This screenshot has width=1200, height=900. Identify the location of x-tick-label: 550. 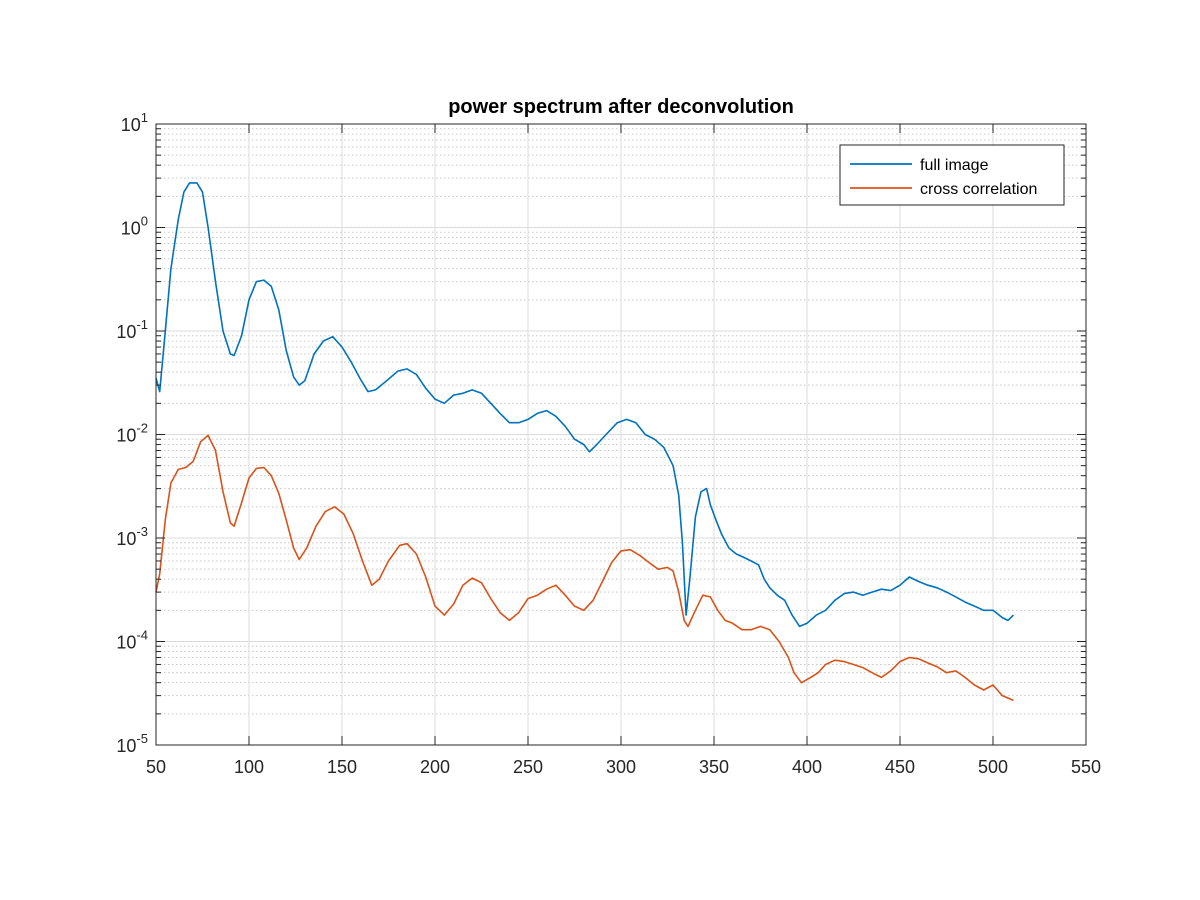
(1086, 767).